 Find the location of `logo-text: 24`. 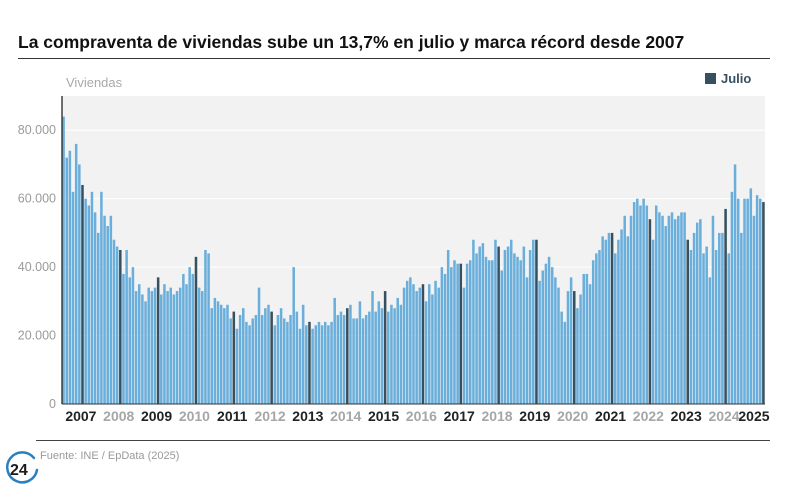

logo-text: 24 is located at coordinates (19, 470).